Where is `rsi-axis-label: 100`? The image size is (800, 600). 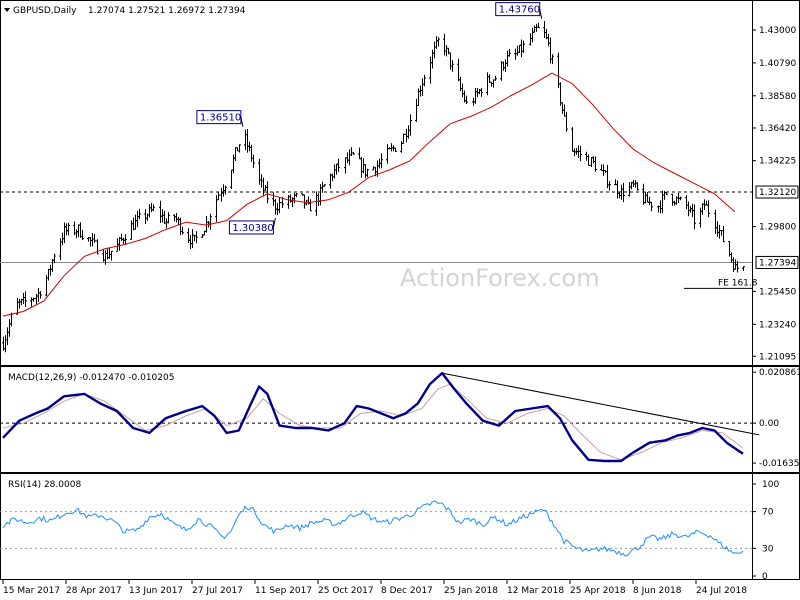 rsi-axis-label: 100 is located at coordinates (770, 485).